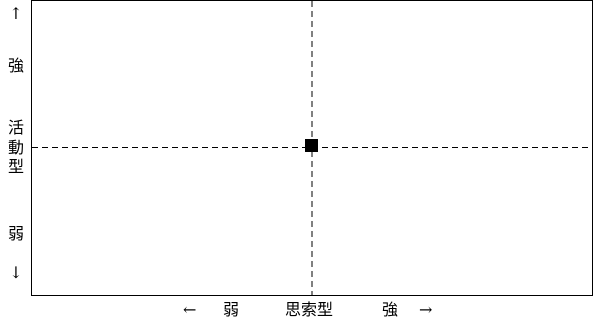  I want to click on y-axis-title-char-3: 型, so click(15, 166).